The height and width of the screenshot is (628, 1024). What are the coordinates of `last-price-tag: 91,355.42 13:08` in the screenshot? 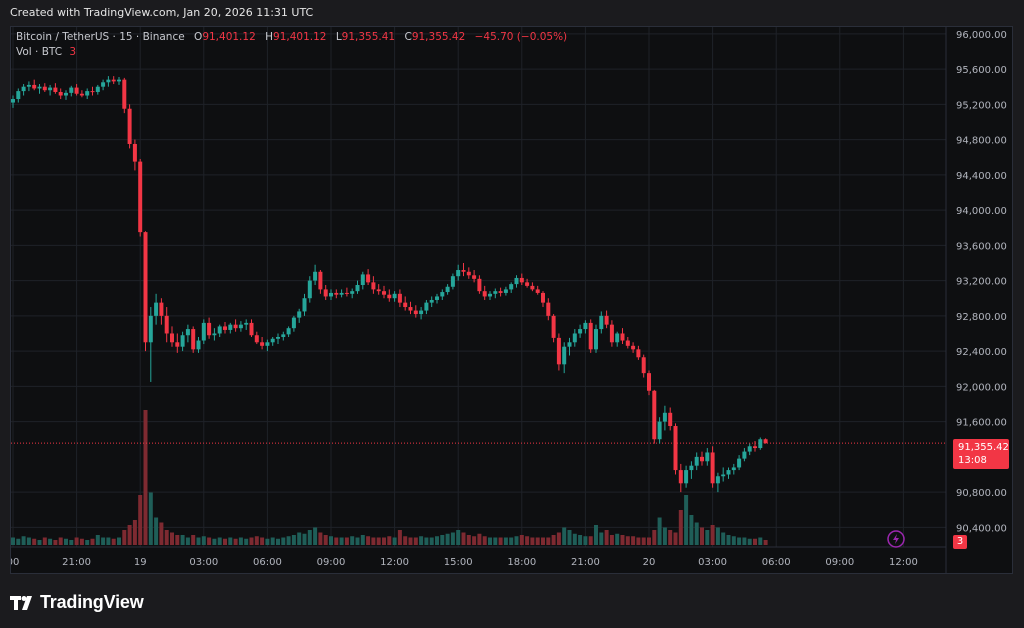 It's located at (981, 454).